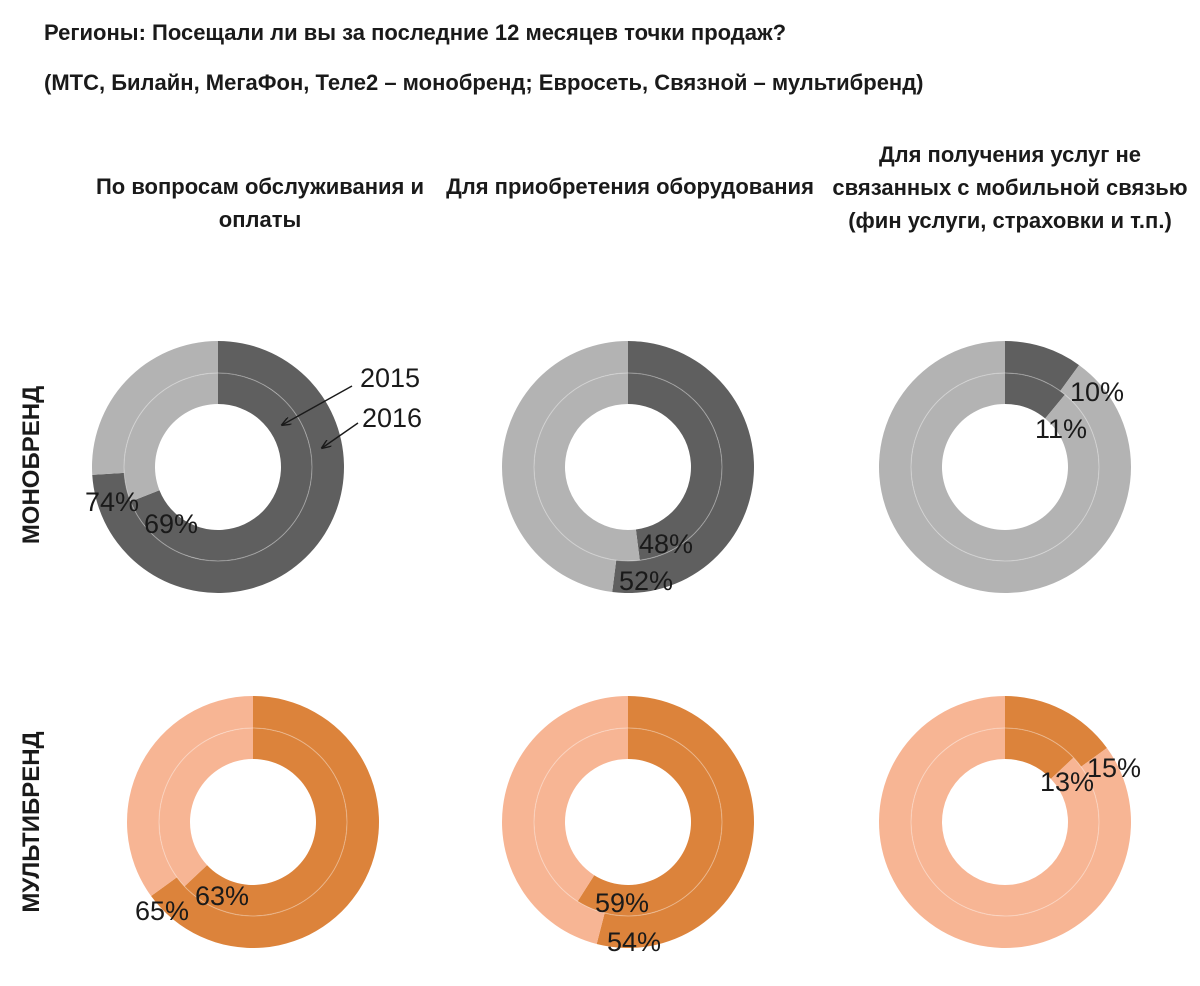  I want to click on donut-monobrand-service: 69%74%, so click(215, 467).